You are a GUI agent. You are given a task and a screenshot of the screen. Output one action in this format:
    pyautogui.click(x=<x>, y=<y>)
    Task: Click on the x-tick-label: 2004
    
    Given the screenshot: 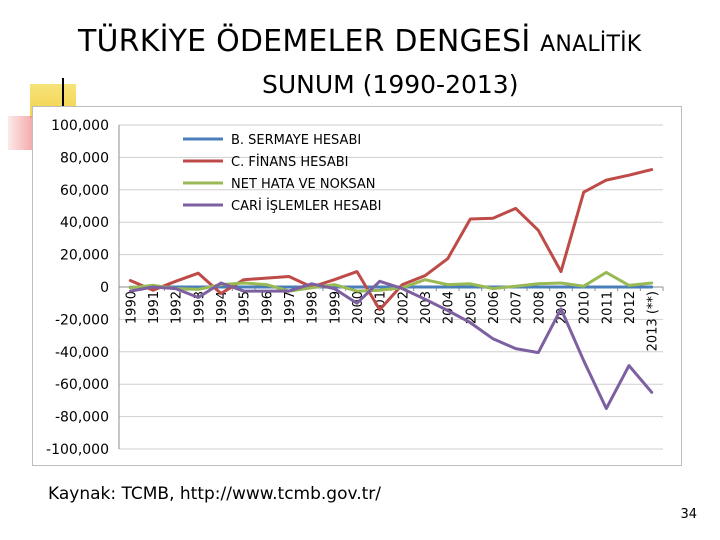 What is the action you would take?
    pyautogui.click(x=449, y=307)
    